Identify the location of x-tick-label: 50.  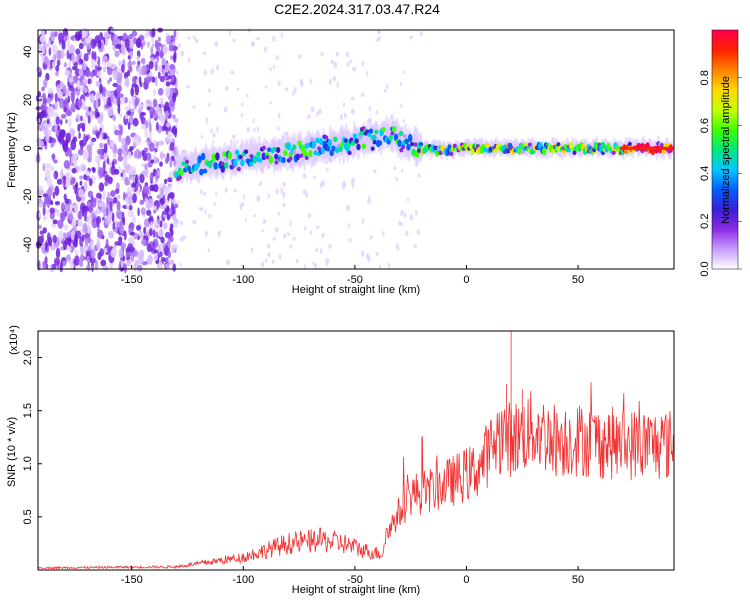
(578, 280).